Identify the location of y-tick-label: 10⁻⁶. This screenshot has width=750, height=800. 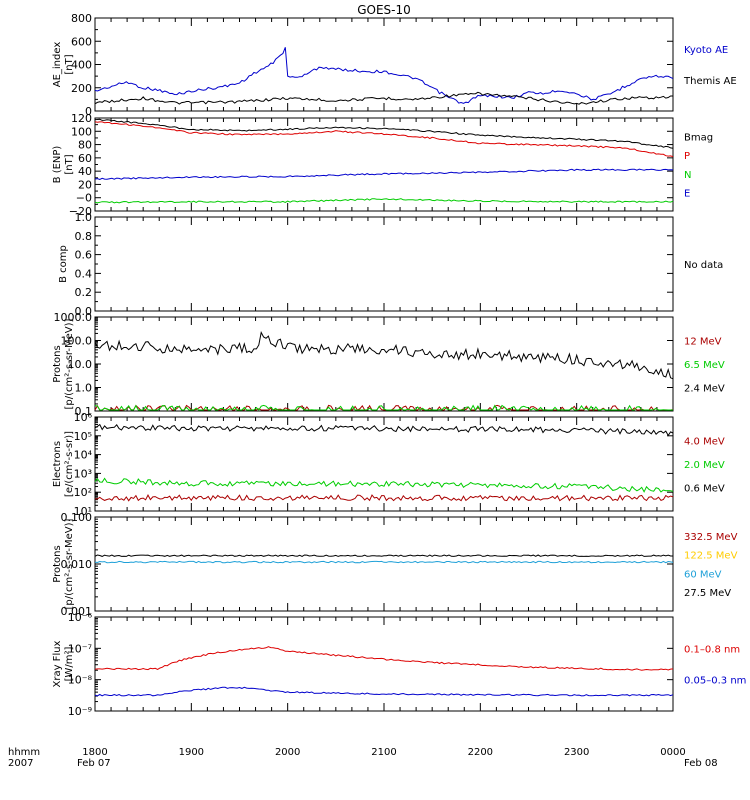
(80, 617).